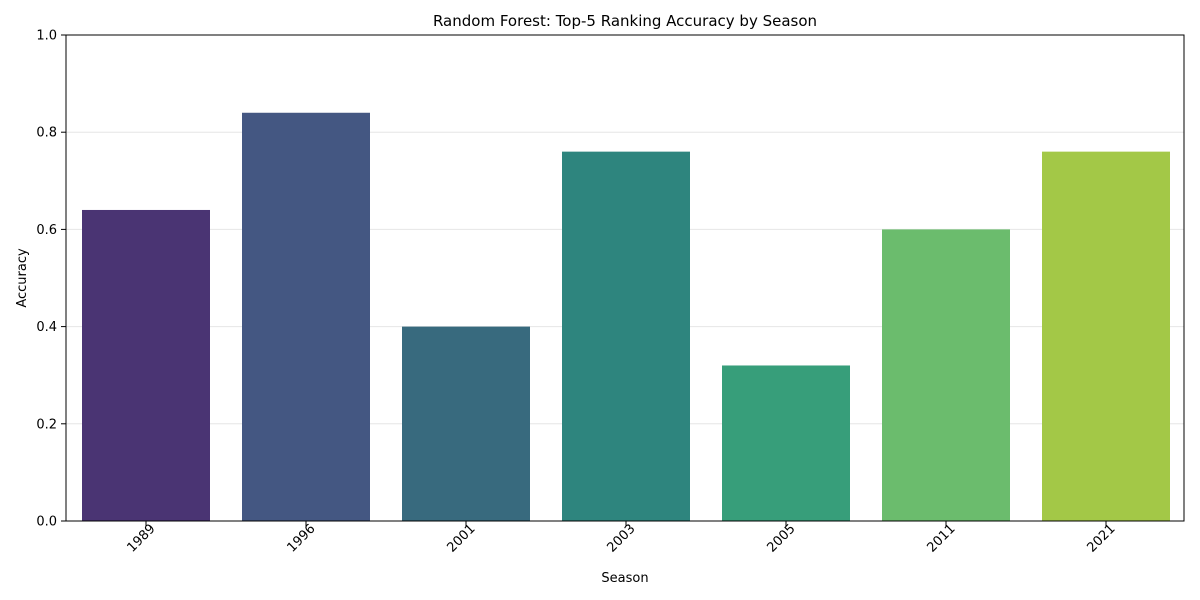 Image resolution: width=1200 pixels, height=600 pixels. What do you see at coordinates (146, 365) in the screenshot?
I see `bar-1989` at bounding box center [146, 365].